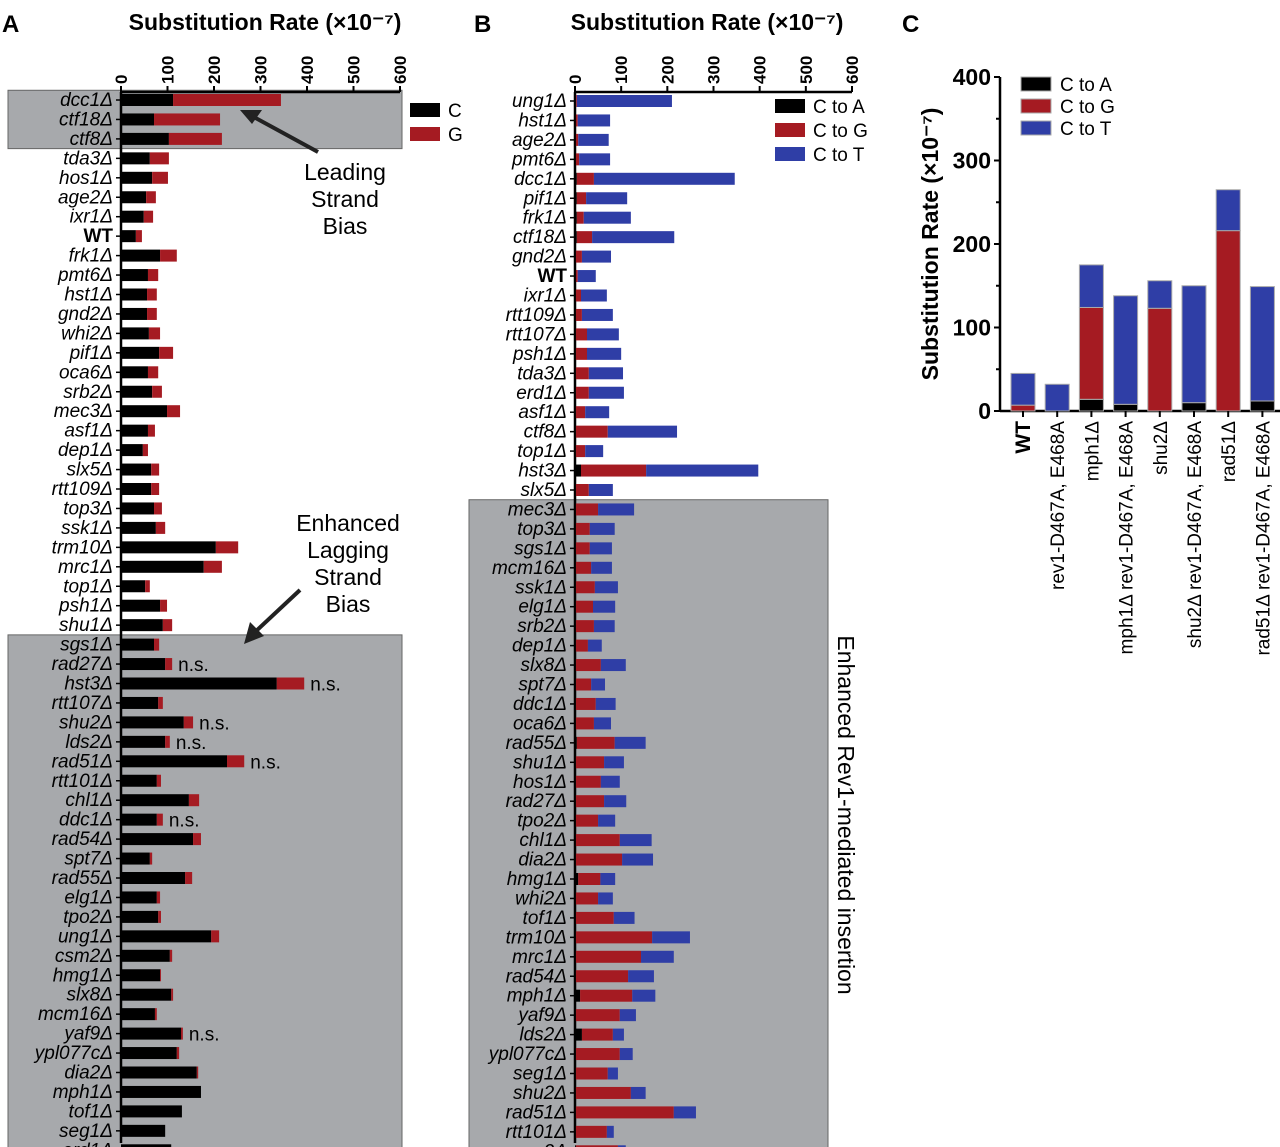 This screenshot has height=1147, width=1280. I want to click on category-label: rad27Δ, so click(82, 664).